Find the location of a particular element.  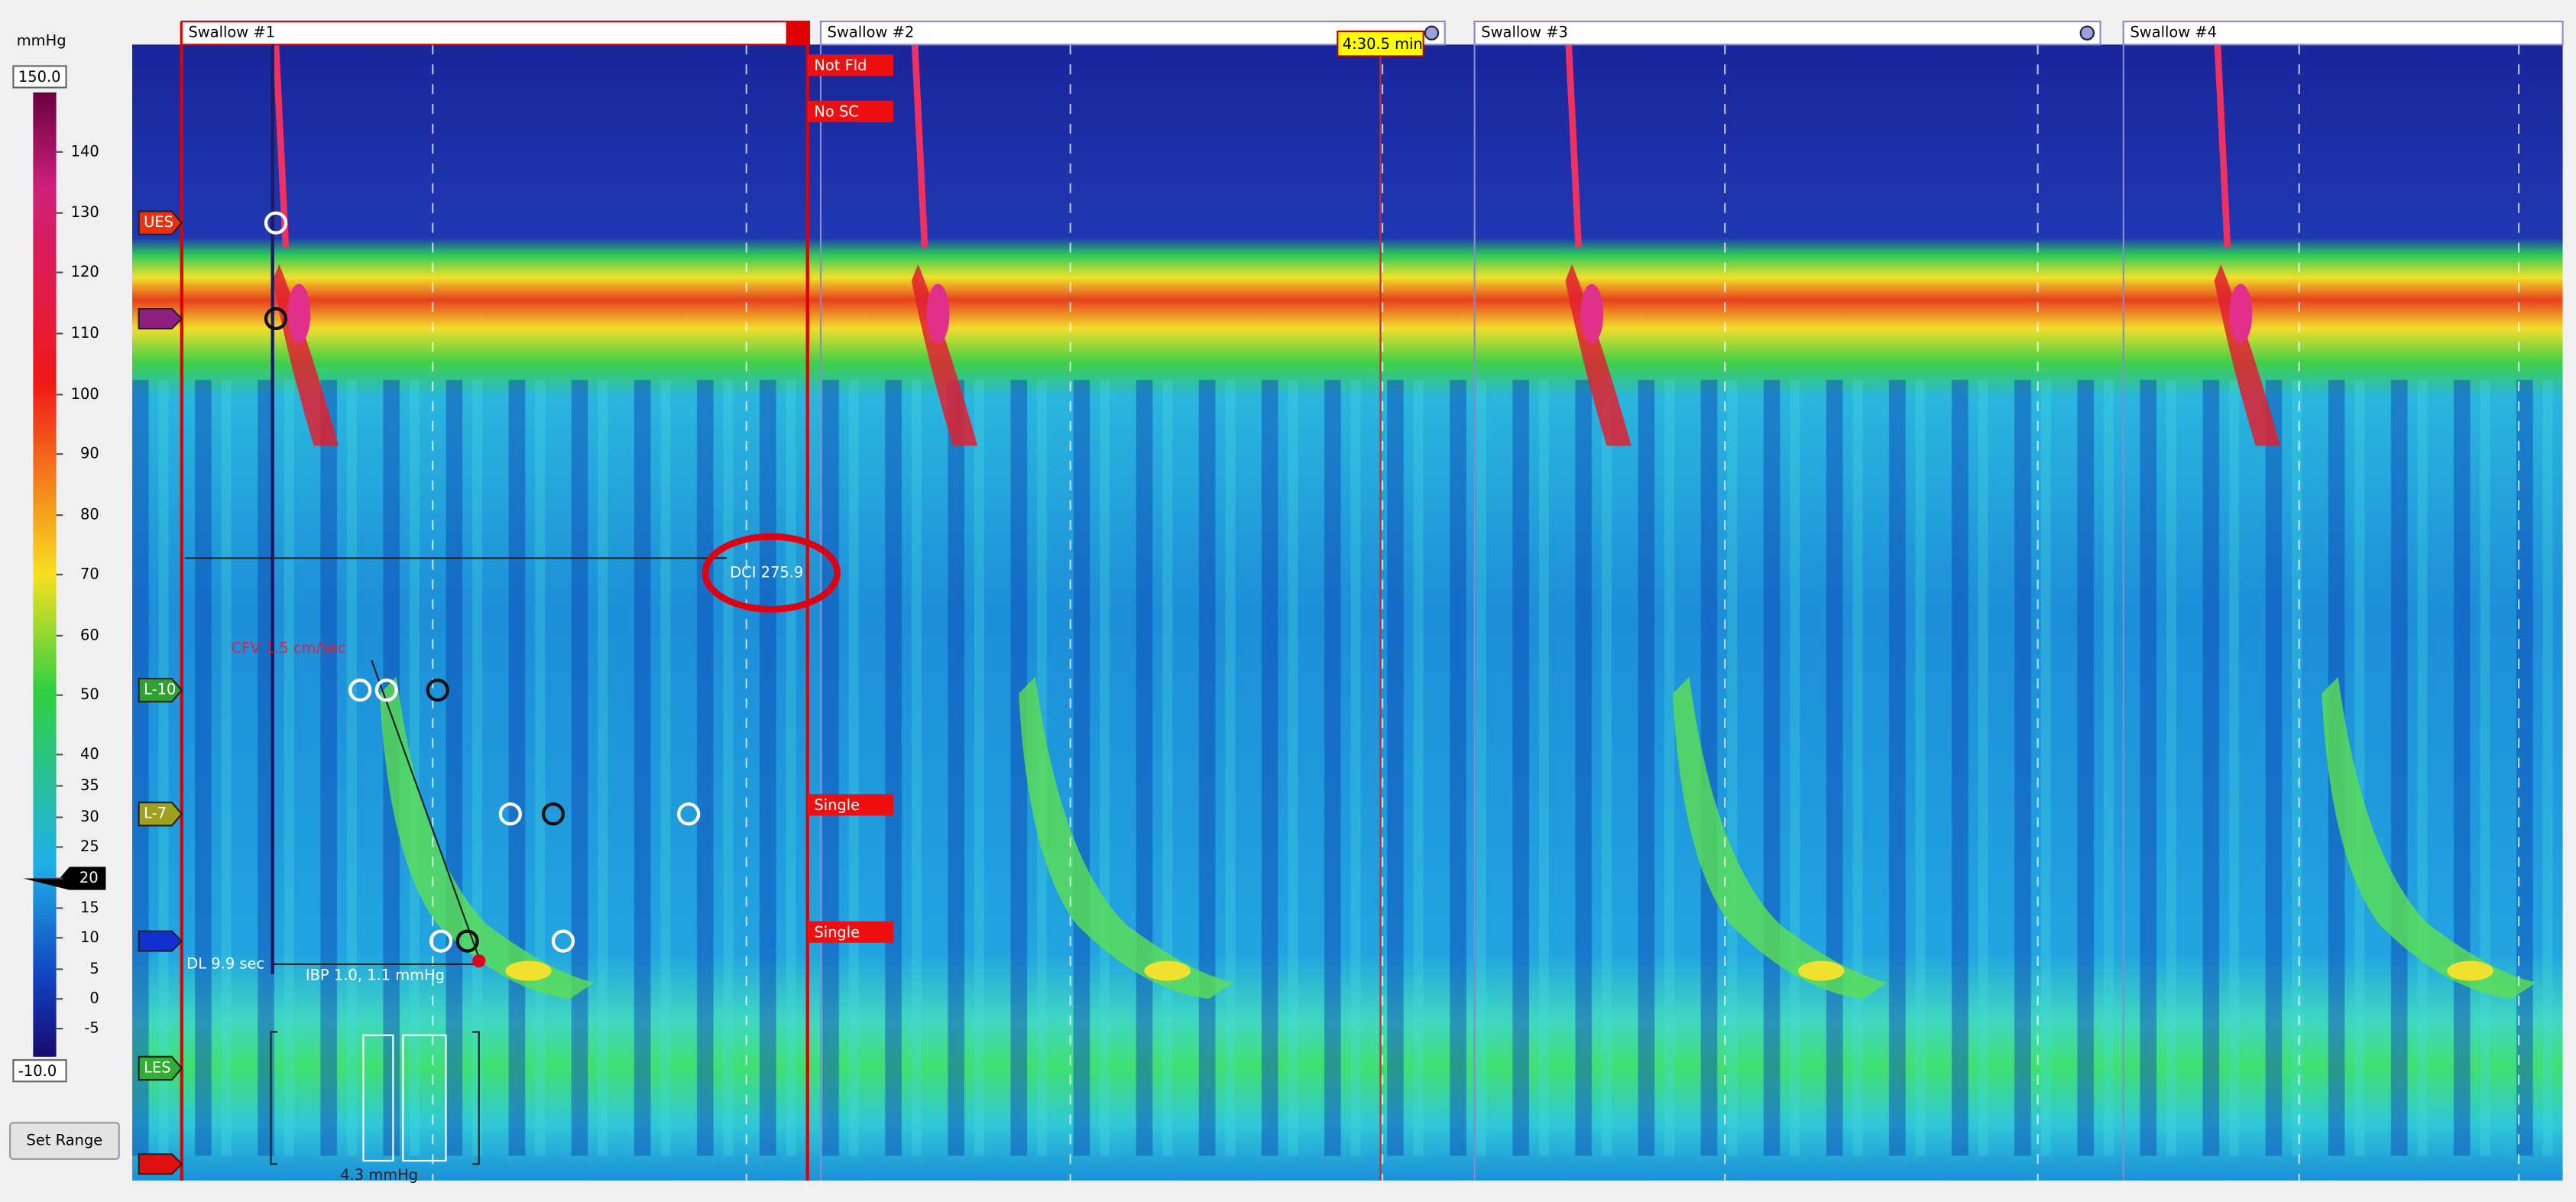

contractile-deceleration-point is located at coordinates (479, 961).